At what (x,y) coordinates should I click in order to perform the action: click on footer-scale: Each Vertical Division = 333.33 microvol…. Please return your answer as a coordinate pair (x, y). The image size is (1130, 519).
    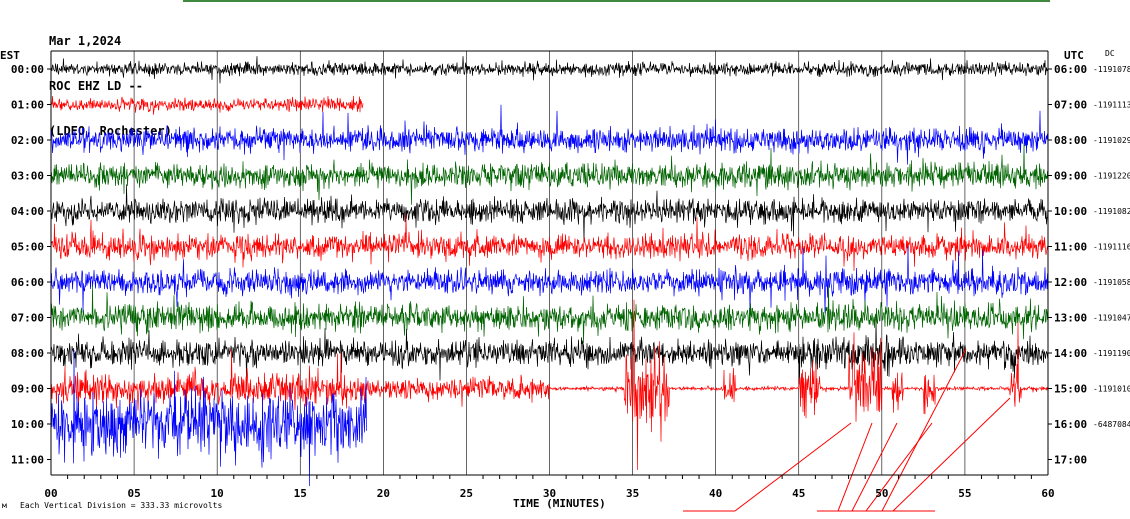
    Looking at the image, I should click on (121, 505).